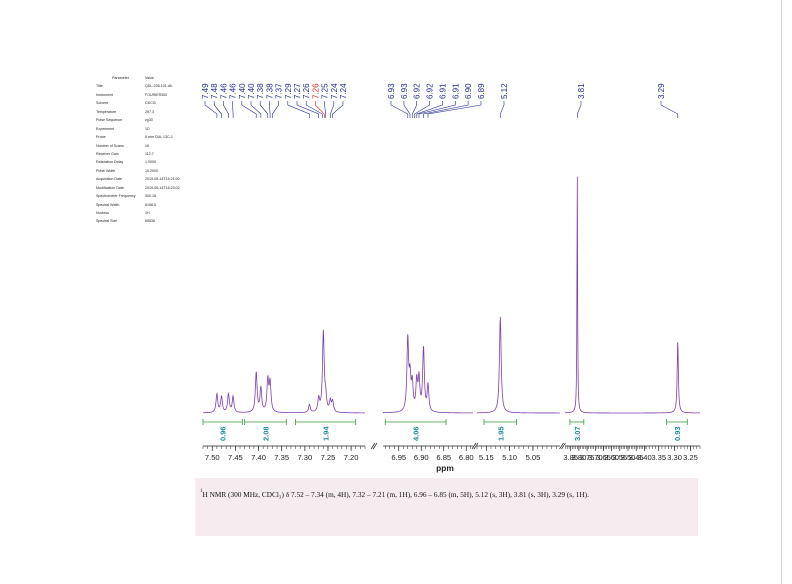 This screenshot has height=584, width=792. Describe the element at coordinates (107, 153) in the screenshot. I see `parameter-key: Receiver Gain` at that location.